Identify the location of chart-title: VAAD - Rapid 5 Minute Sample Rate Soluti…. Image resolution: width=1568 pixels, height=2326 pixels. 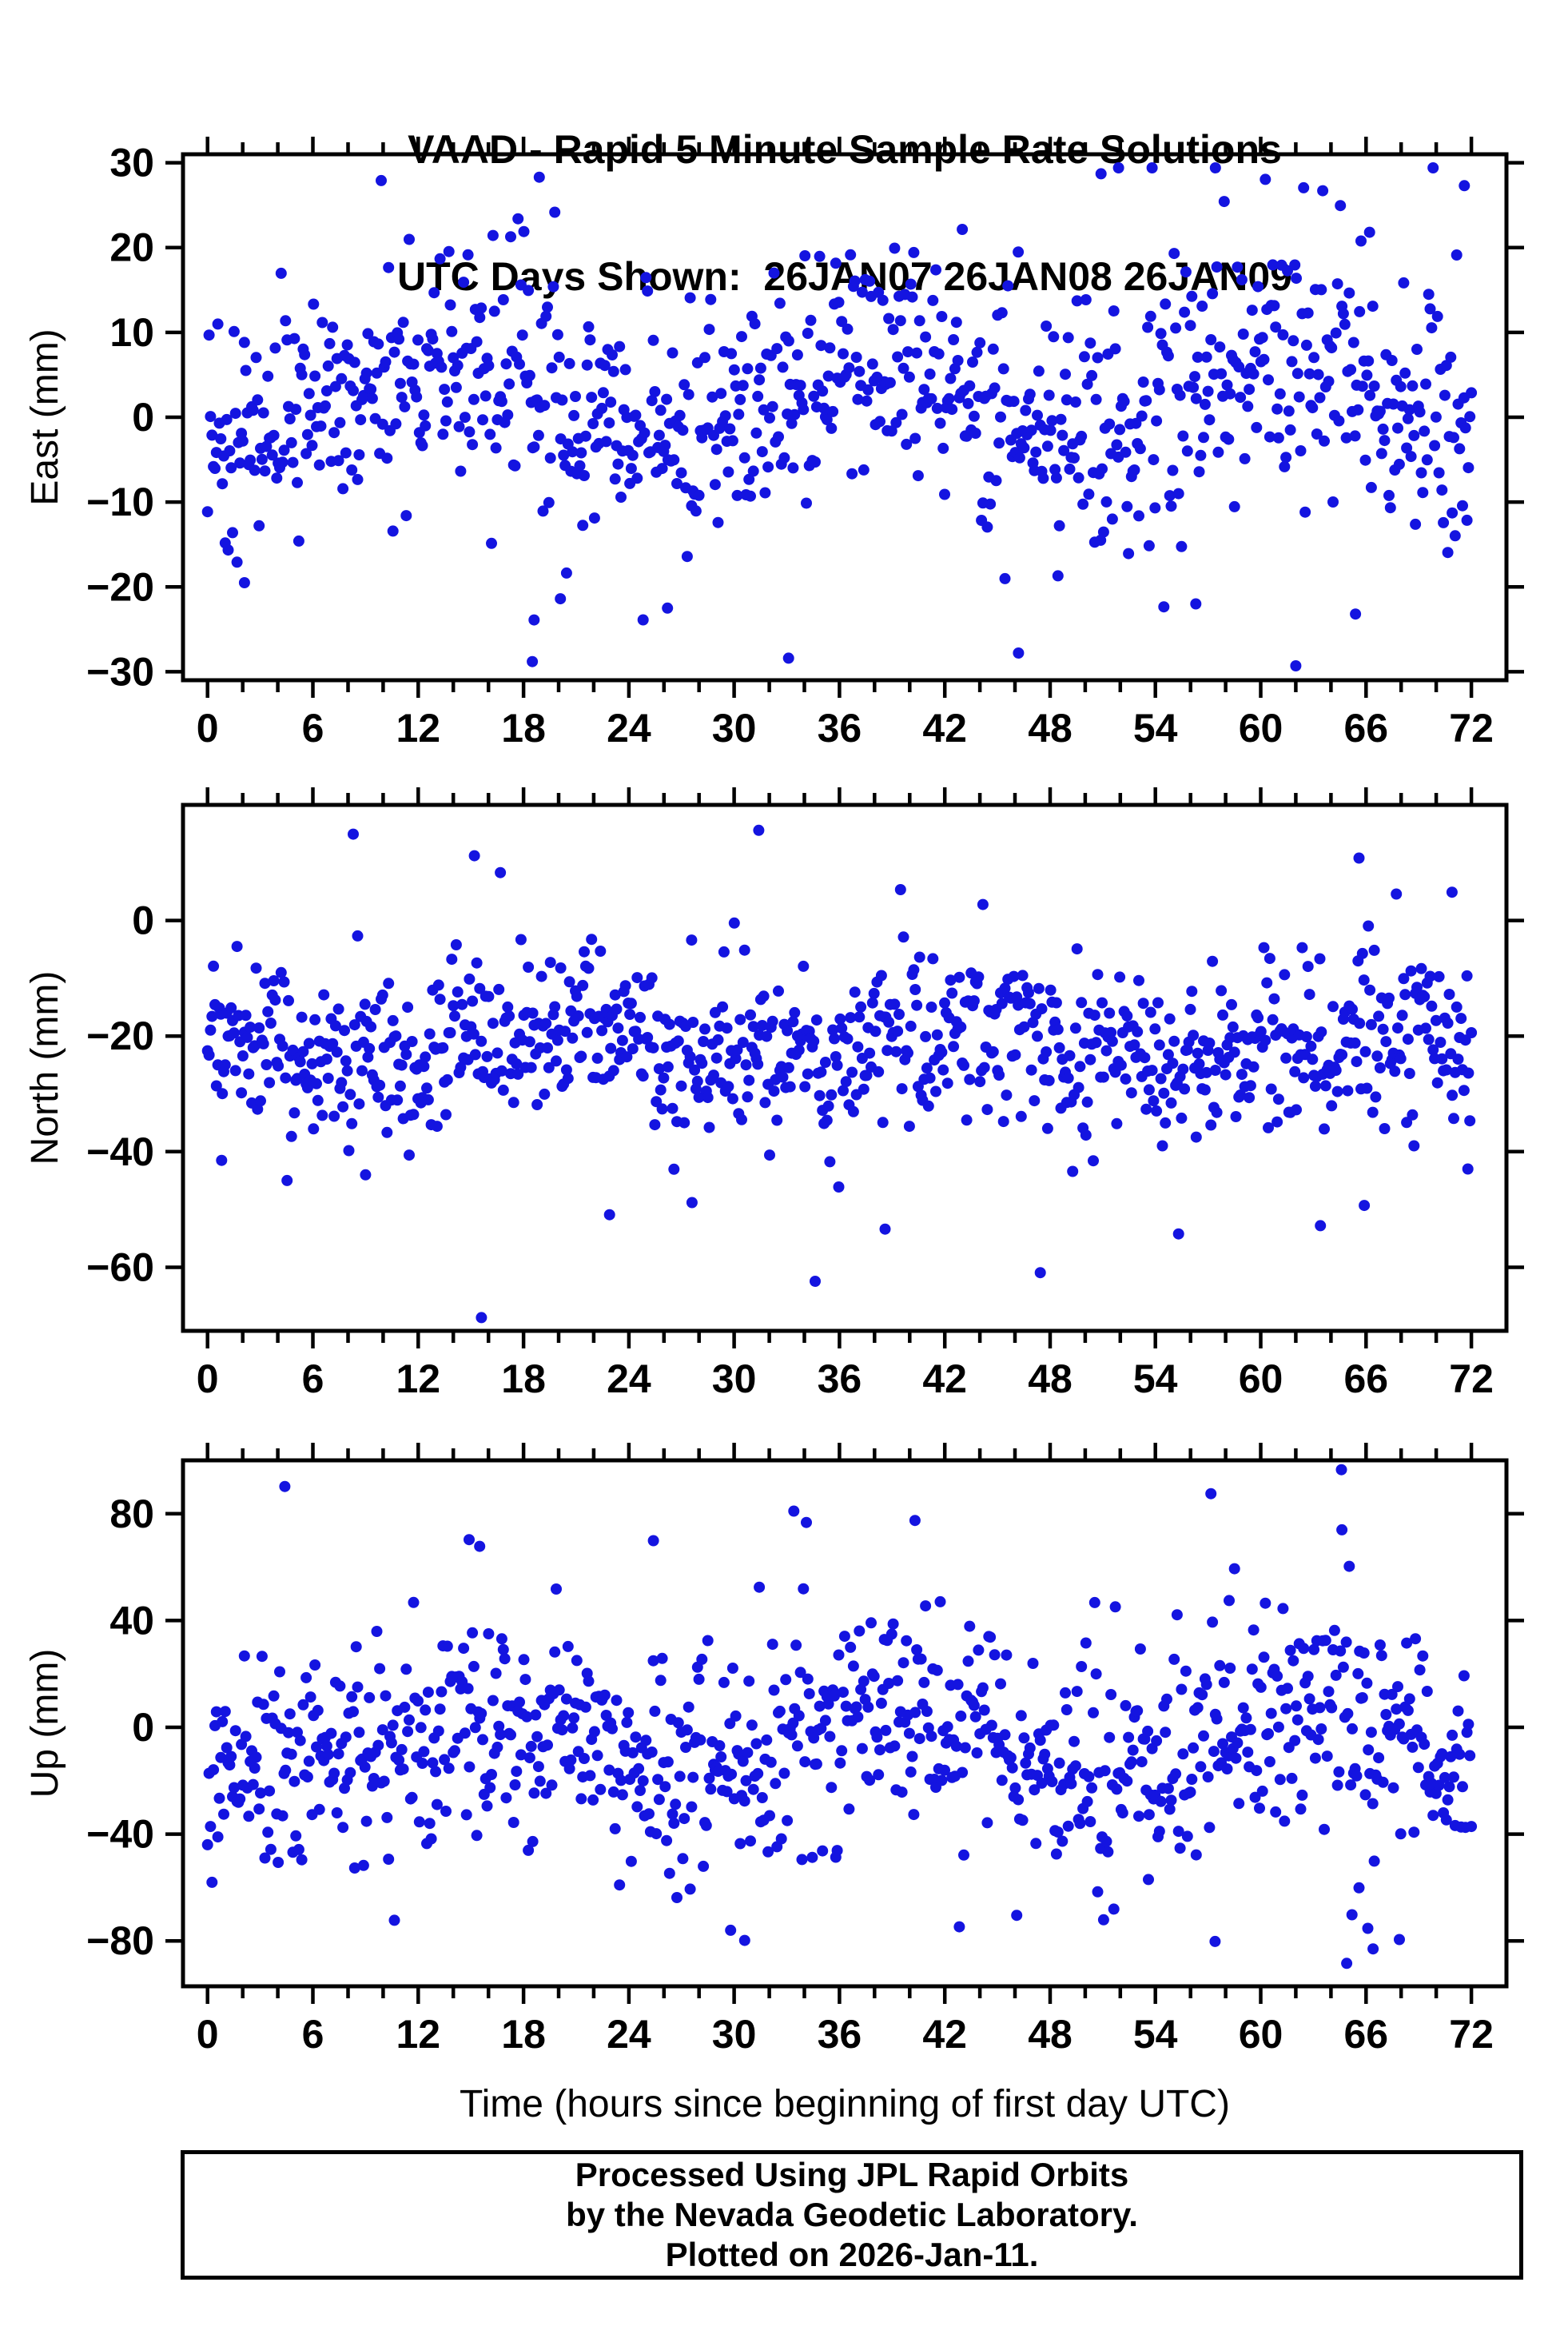
(845, 214).